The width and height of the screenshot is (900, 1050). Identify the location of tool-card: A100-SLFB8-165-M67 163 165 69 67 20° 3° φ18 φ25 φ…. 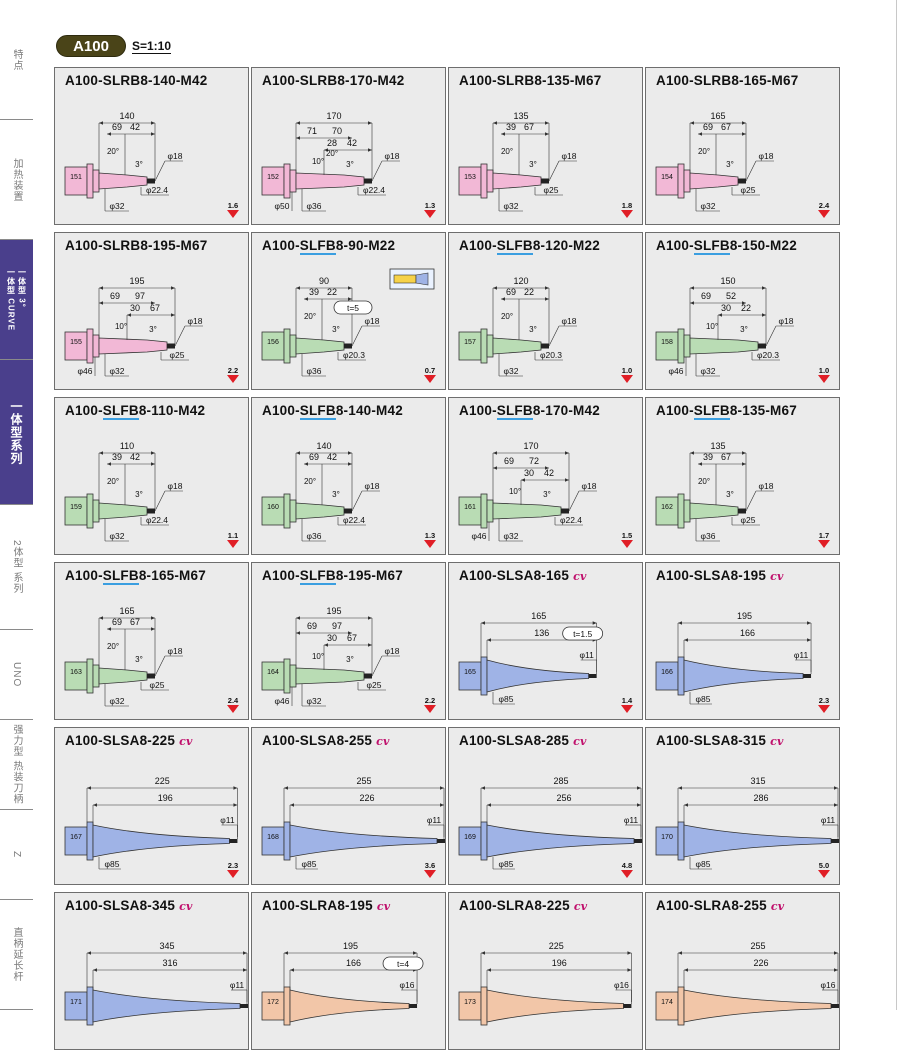
(151, 641).